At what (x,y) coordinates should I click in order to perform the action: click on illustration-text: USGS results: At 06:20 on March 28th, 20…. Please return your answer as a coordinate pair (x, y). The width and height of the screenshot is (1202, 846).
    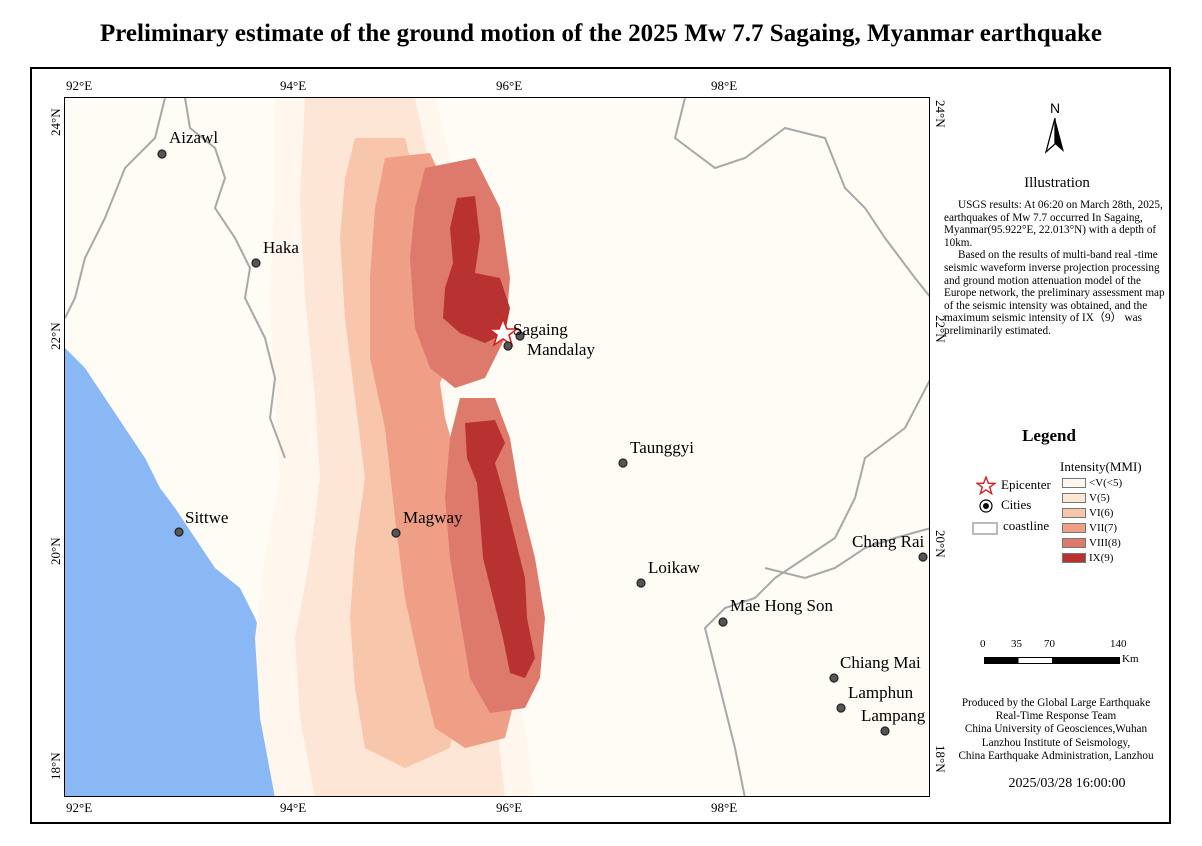
    Looking at the image, I should click on (1057, 268).